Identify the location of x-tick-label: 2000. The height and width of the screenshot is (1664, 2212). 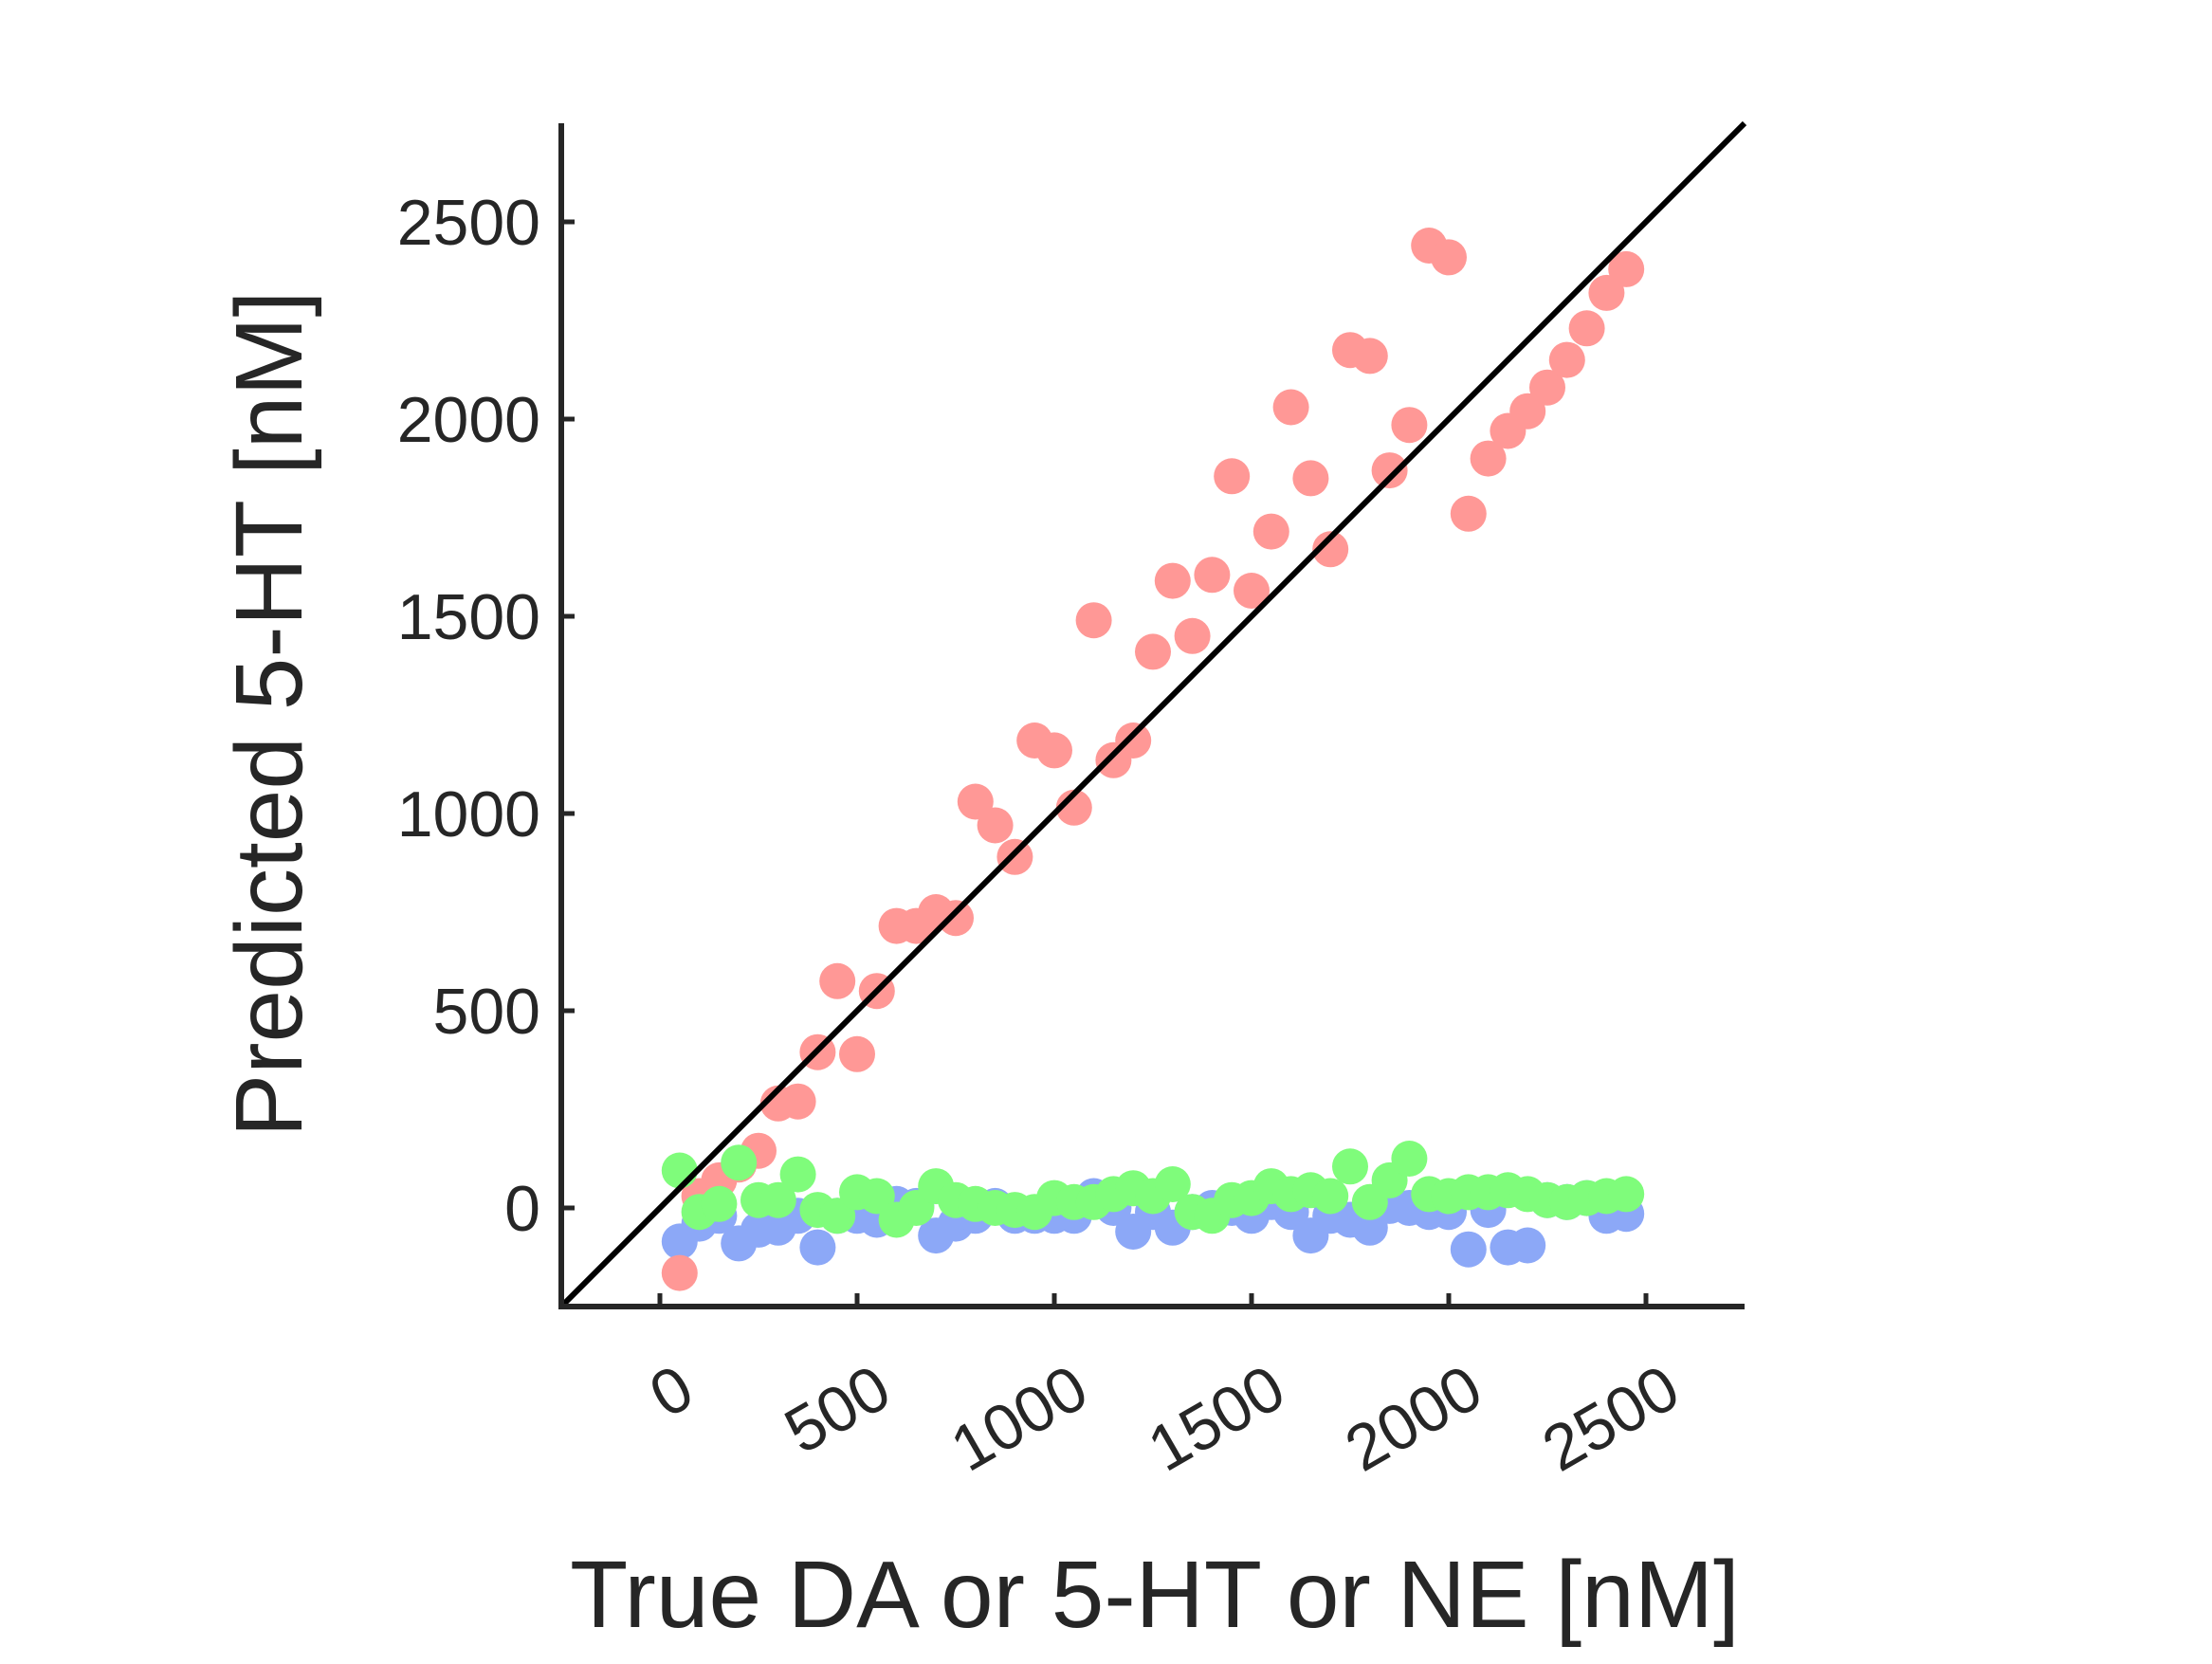
(1413, 1418).